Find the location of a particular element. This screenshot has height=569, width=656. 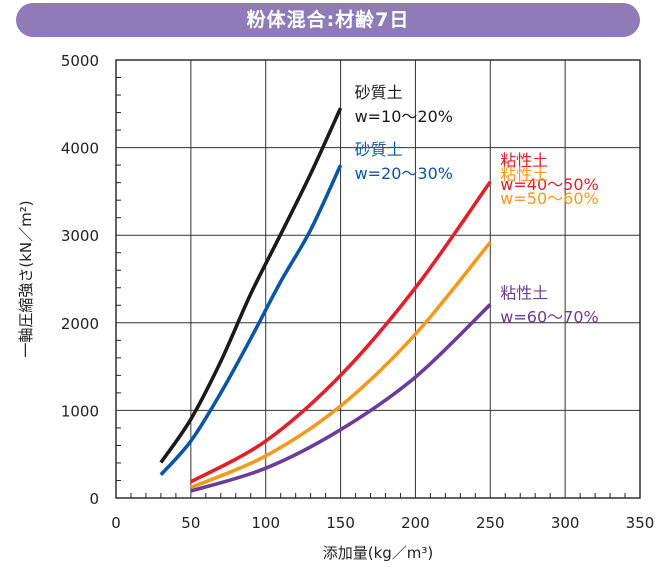

x-axis-label: 添加量(kg／m³) is located at coordinates (378, 553).